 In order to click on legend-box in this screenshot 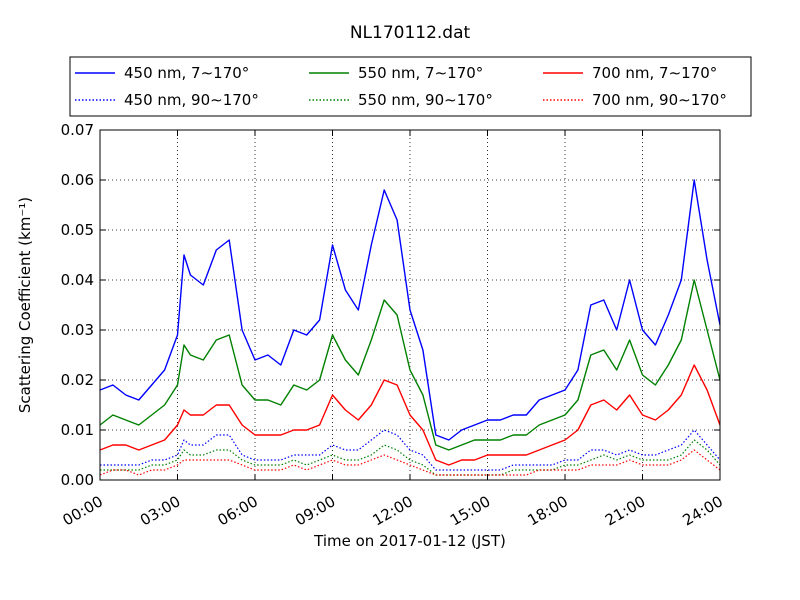, I will do `click(410, 86)`.